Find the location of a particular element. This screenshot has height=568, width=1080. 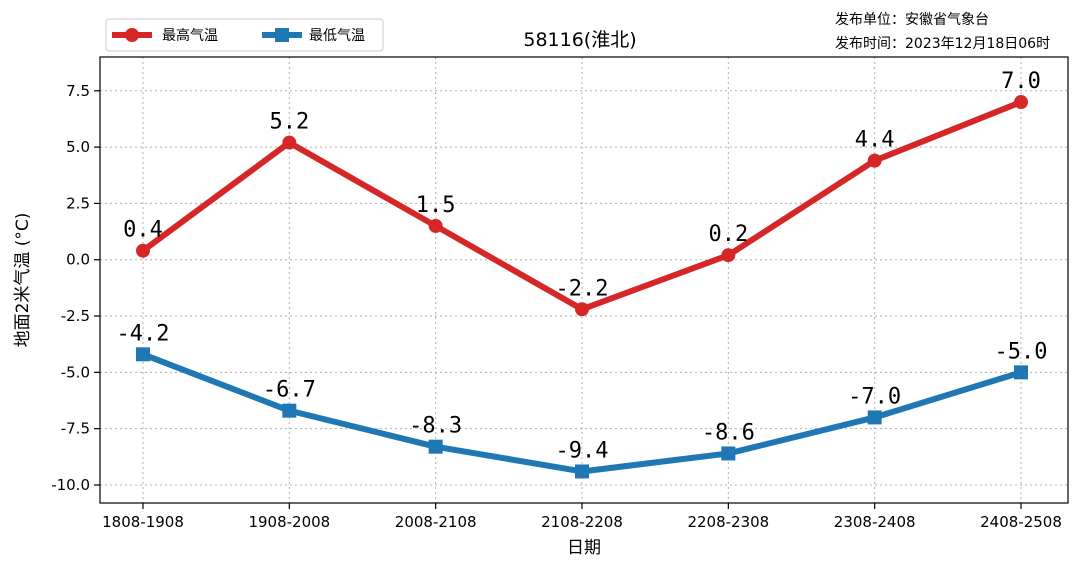

x-axis-label: 日期 is located at coordinates (584, 548).